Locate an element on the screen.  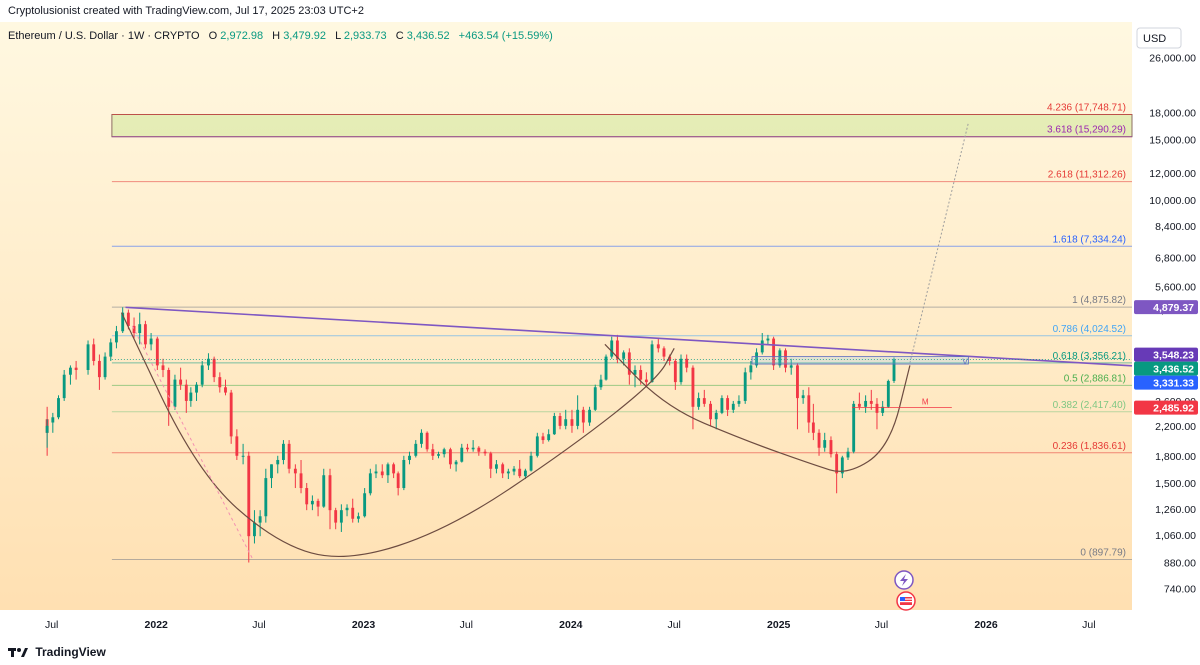
currency-button: USD is located at coordinates (1159, 38).